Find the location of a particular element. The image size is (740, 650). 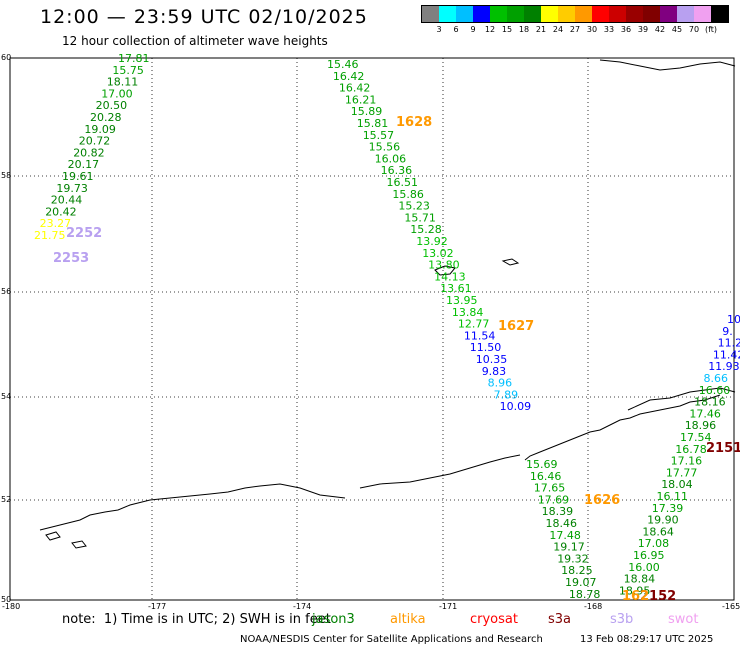

wave-height-value: 16.11 is located at coordinates (673, 496).